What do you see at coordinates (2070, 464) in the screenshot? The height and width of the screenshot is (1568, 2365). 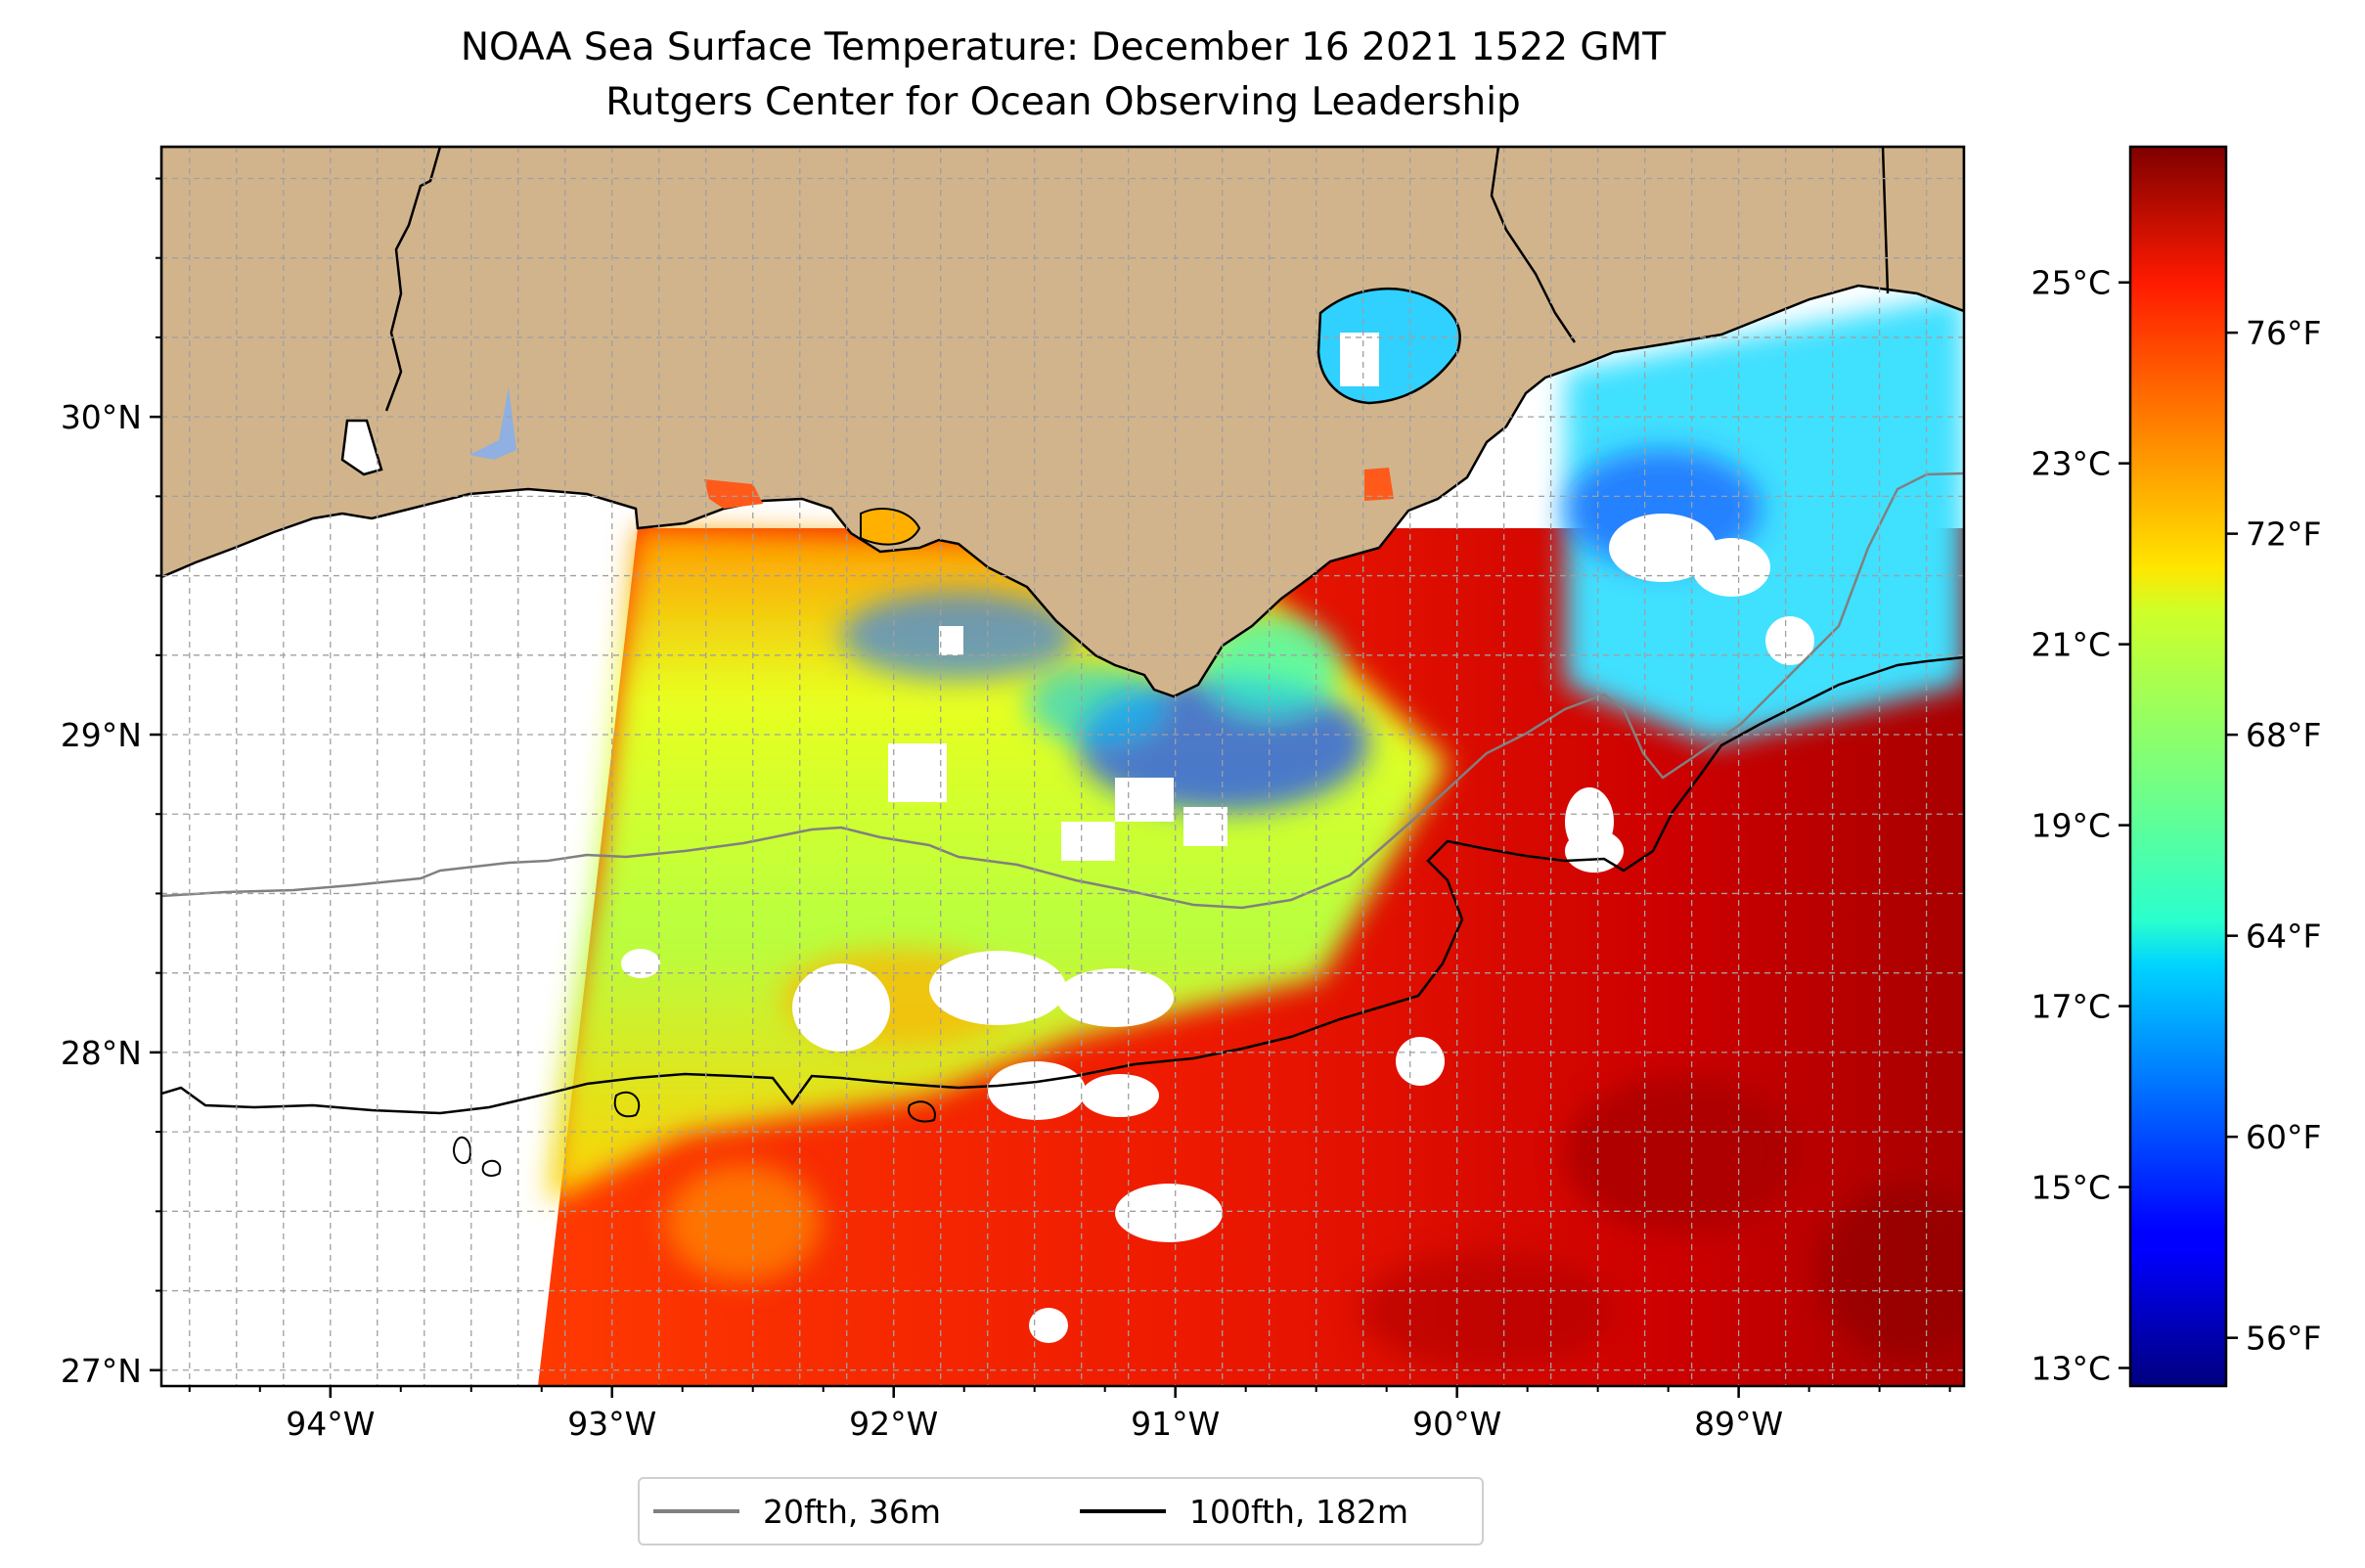 I see `celsius-tick-label: 23°C` at bounding box center [2070, 464].